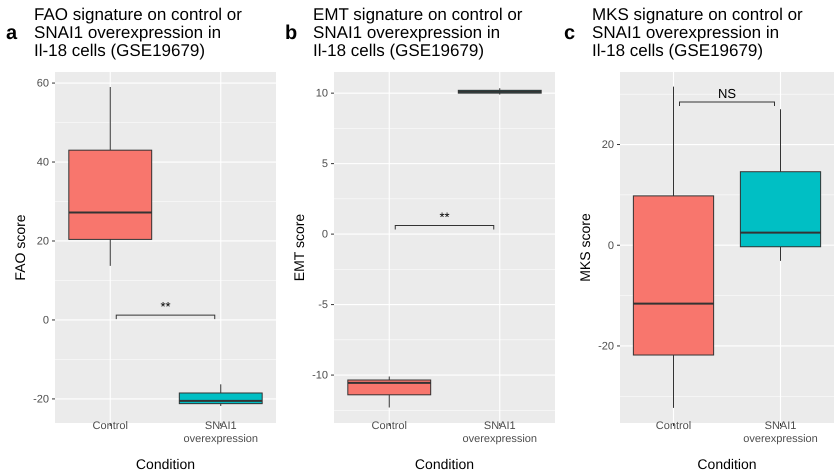 The width and height of the screenshot is (838, 476). What do you see at coordinates (320, 376) in the screenshot?
I see `y-tick-label: -10` at bounding box center [320, 376].